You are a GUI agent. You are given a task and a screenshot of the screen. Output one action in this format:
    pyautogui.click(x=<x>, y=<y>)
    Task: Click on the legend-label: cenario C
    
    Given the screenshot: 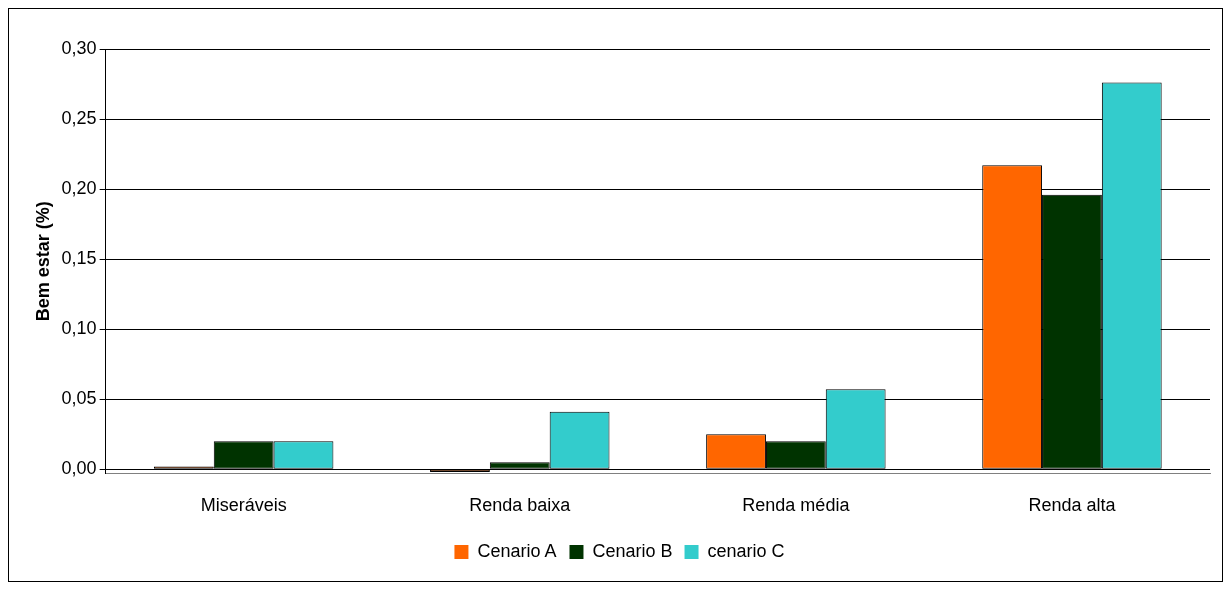 What is the action you would take?
    pyautogui.click(x=746, y=550)
    